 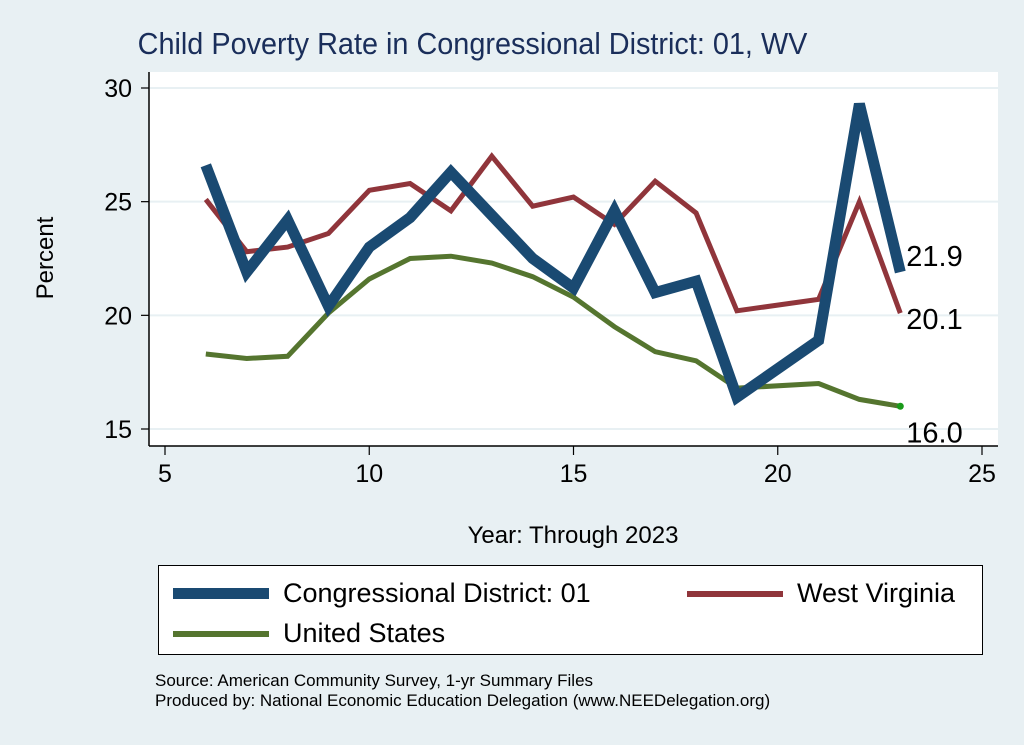 What do you see at coordinates (364, 633) in the screenshot?
I see `legend-label-united-states: United States` at bounding box center [364, 633].